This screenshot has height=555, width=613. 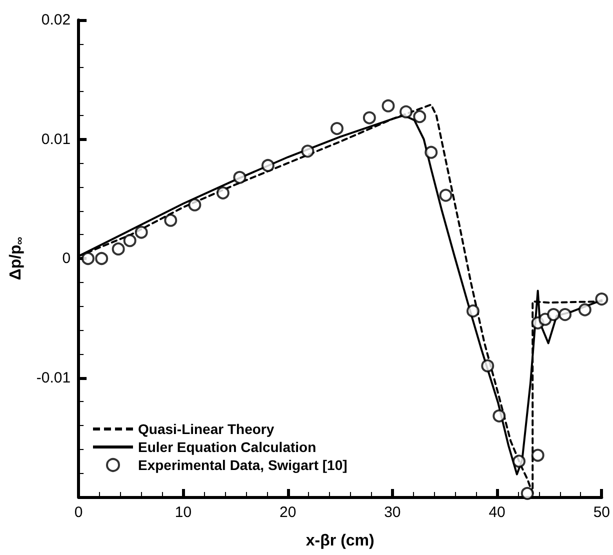 What do you see at coordinates (340, 541) in the screenshot?
I see `x-axis-title: x-βr (cm)` at bounding box center [340, 541].